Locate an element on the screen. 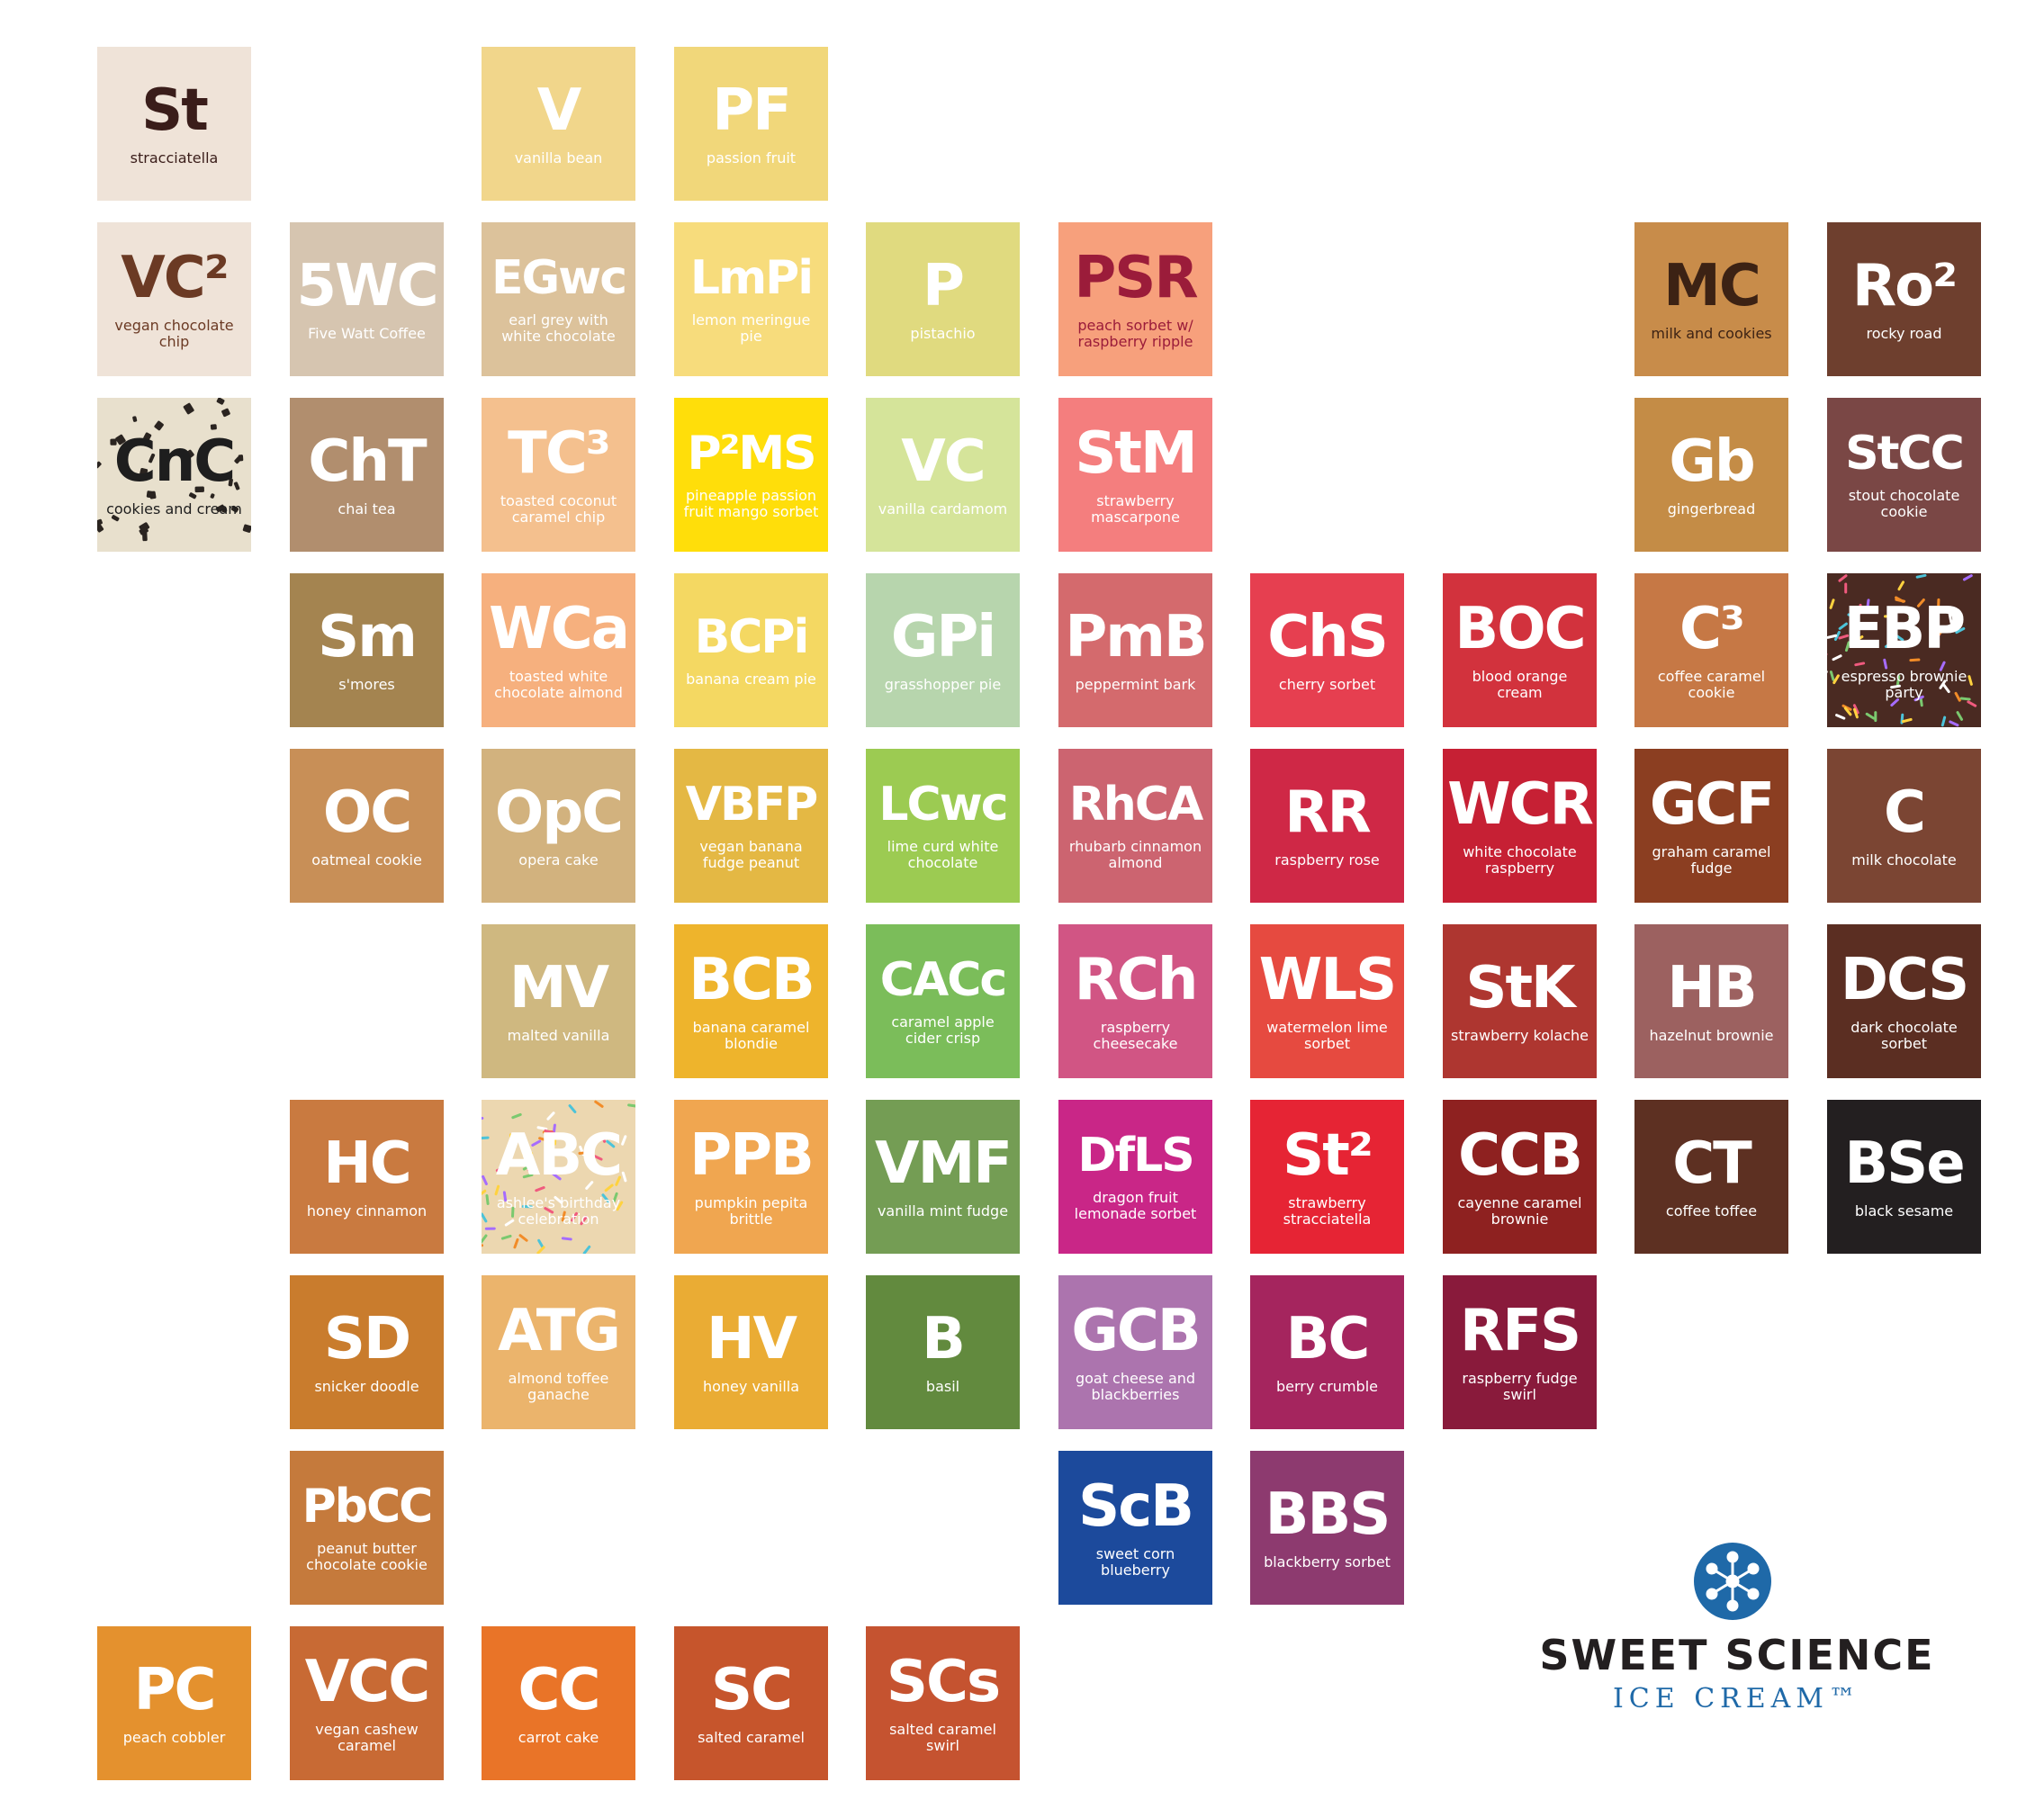  element-tile: EGwc earl grey with white chocolate is located at coordinates (558, 299).